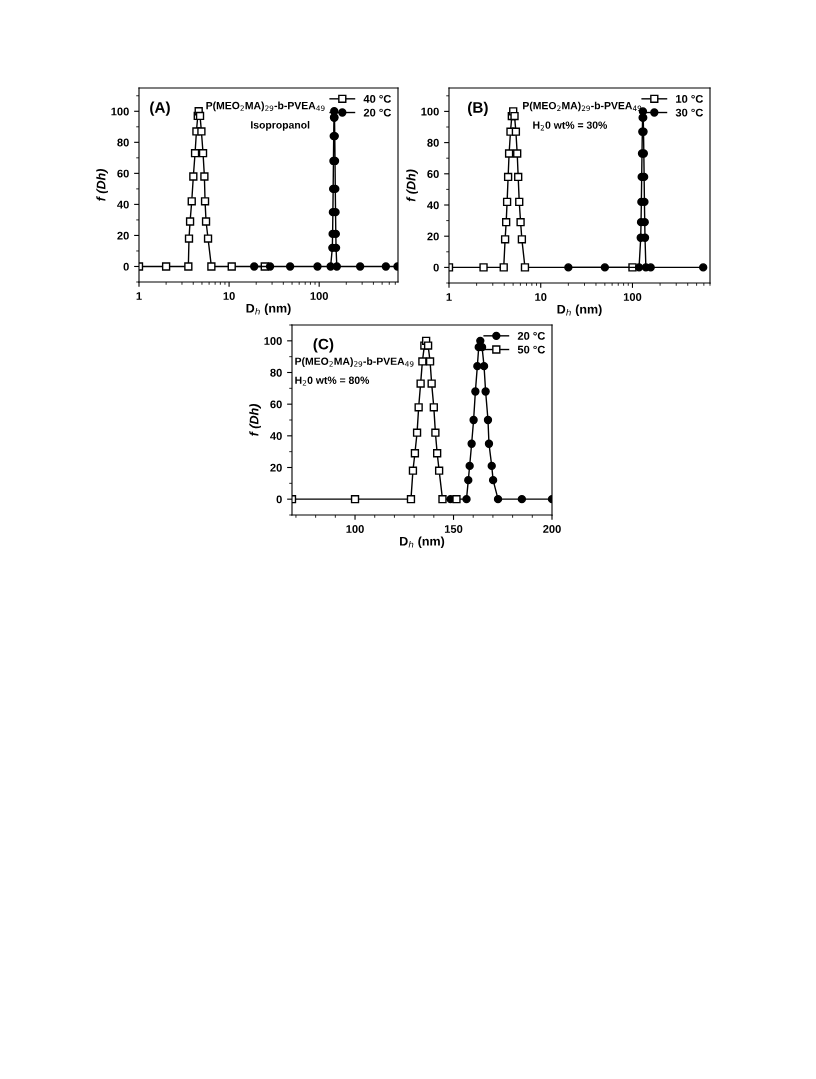  What do you see at coordinates (690, 98) in the screenshot?
I see `legend-label: 10 °C` at bounding box center [690, 98].